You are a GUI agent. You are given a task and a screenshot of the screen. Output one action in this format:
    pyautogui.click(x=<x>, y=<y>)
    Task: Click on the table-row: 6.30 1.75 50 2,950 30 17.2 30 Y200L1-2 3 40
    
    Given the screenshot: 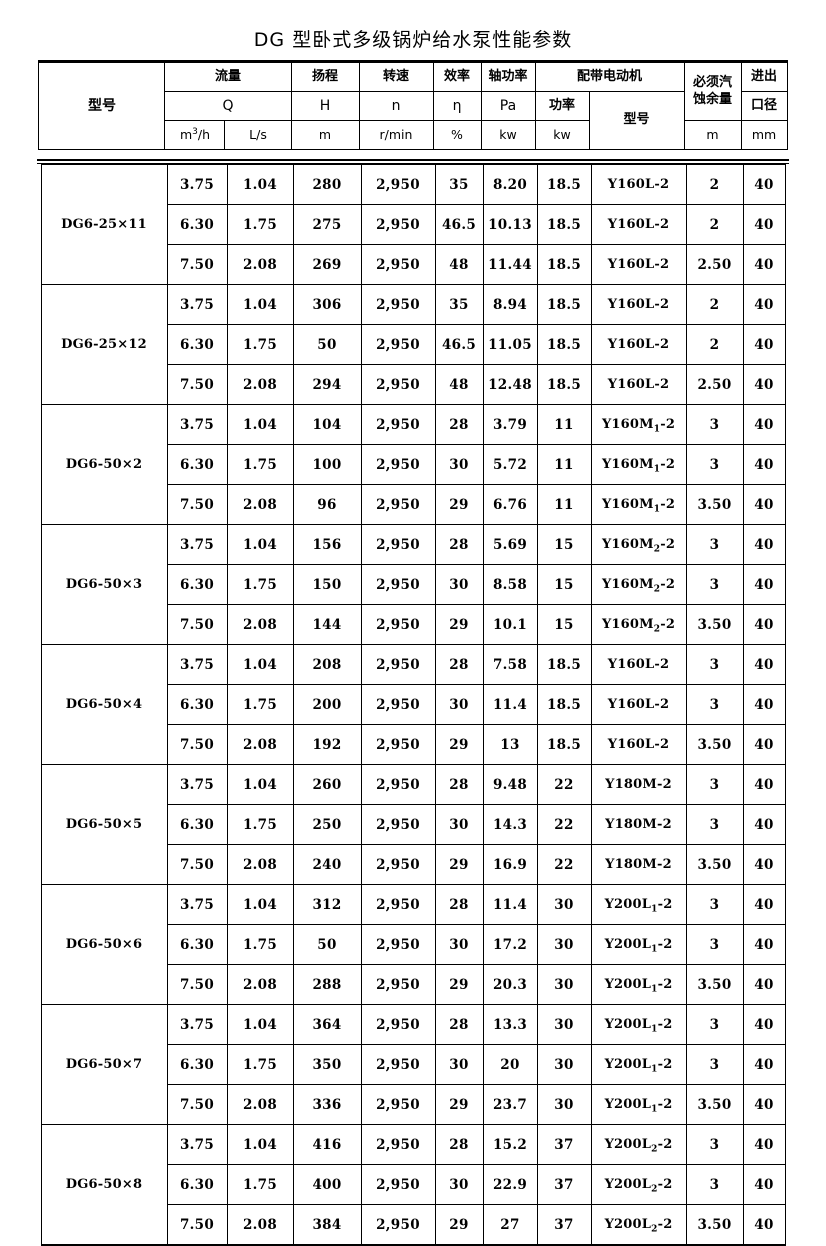 What is the action you would take?
    pyautogui.click(x=413, y=944)
    